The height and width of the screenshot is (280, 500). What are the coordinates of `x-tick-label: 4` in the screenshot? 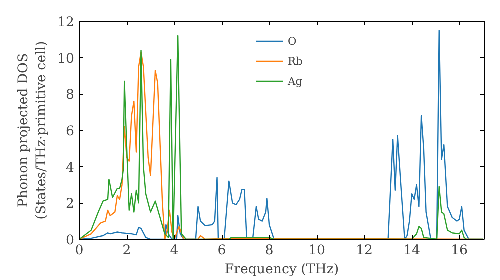 It's located at (174, 251).